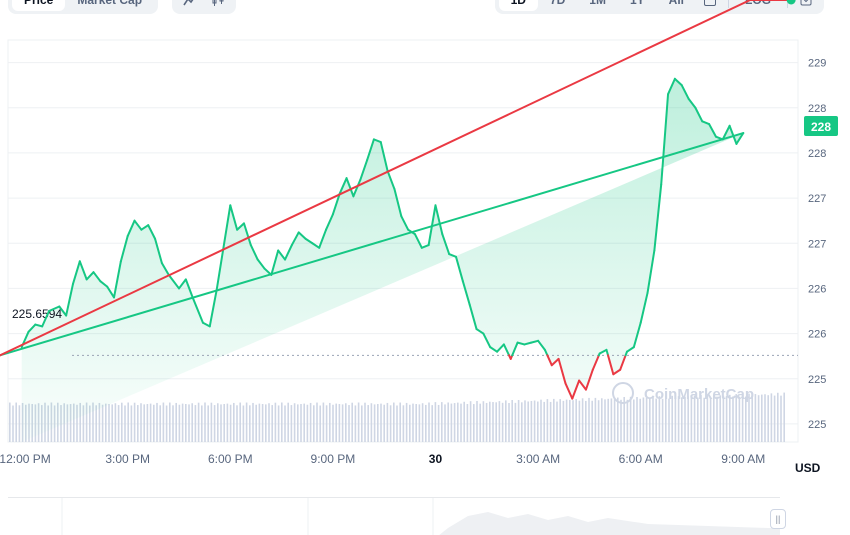 The width and height of the screenshot is (850, 535). I want to click on candlestick-button, so click(218, 5).